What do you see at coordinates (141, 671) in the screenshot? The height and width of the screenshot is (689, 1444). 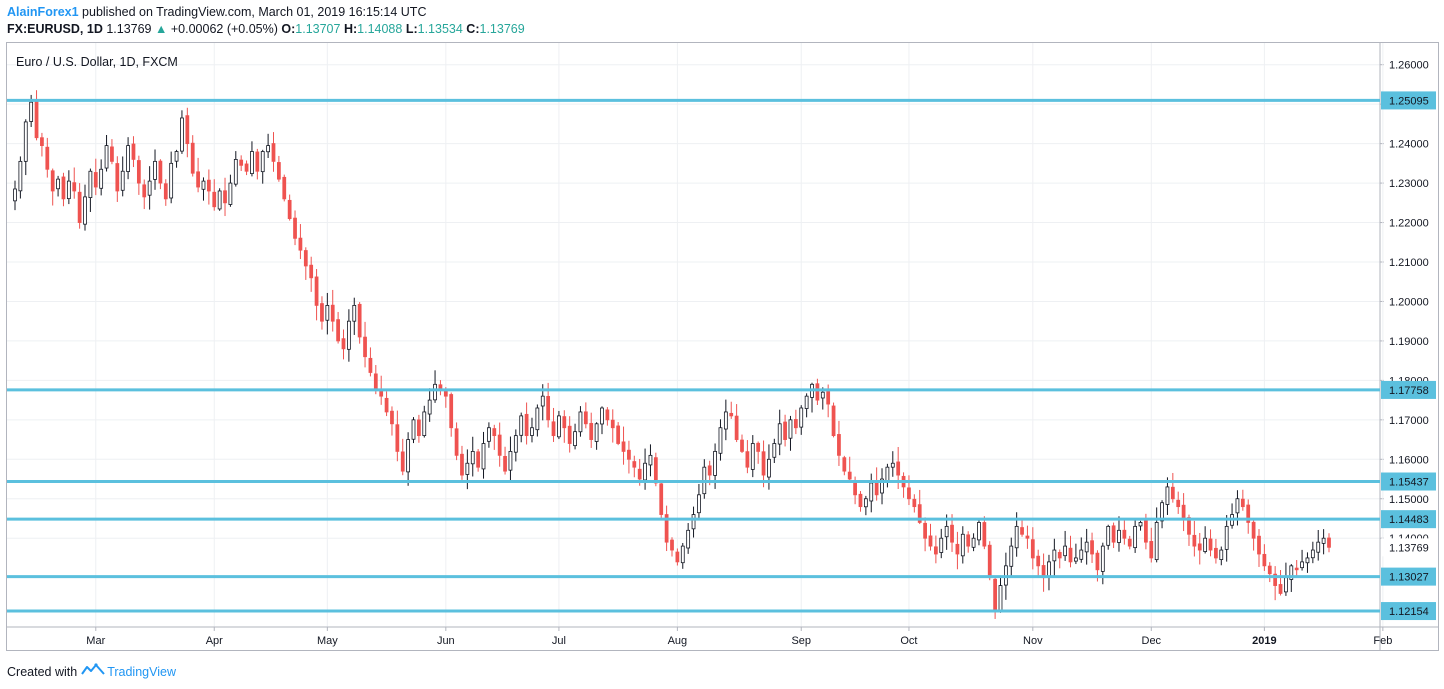 I see `tradingview-link: TradingView` at bounding box center [141, 671].